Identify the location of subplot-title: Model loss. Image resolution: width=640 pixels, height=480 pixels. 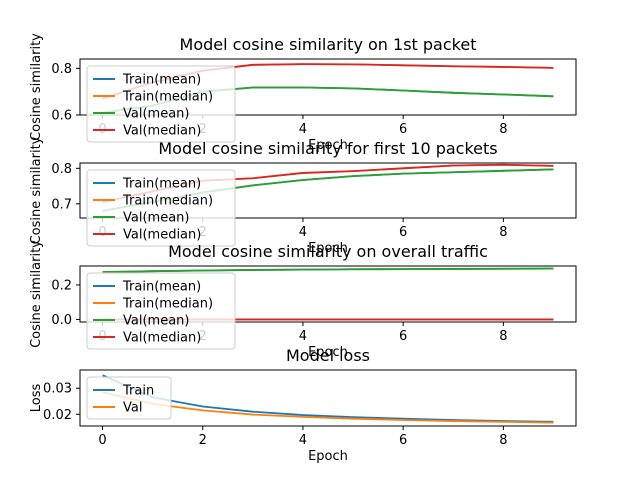
(328, 355).